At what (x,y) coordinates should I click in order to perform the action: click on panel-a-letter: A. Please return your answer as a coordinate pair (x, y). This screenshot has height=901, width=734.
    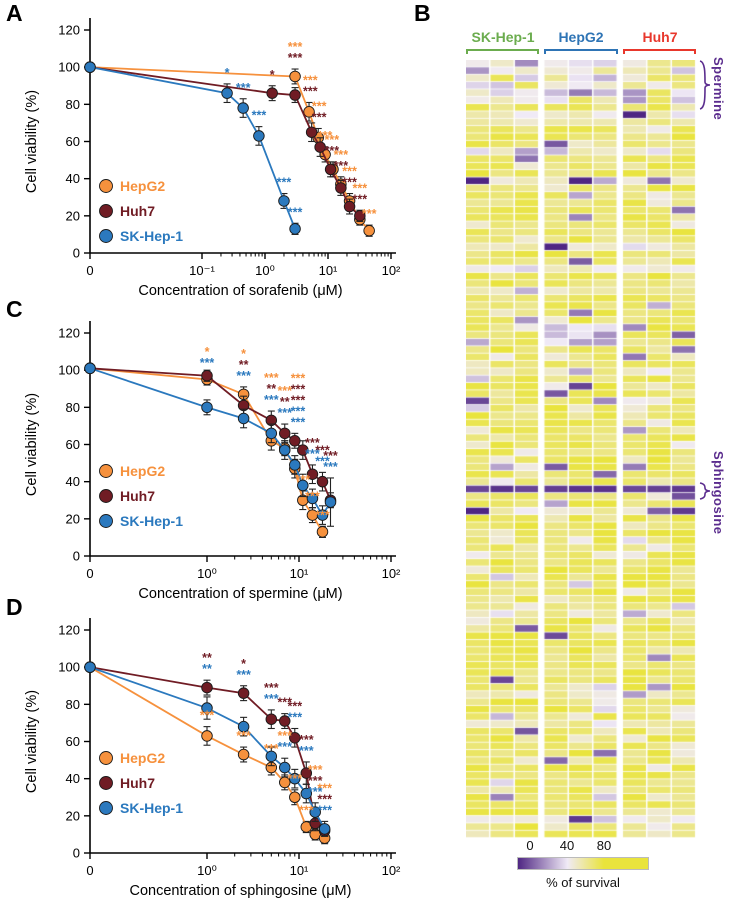
    Looking at the image, I should click on (14, 13).